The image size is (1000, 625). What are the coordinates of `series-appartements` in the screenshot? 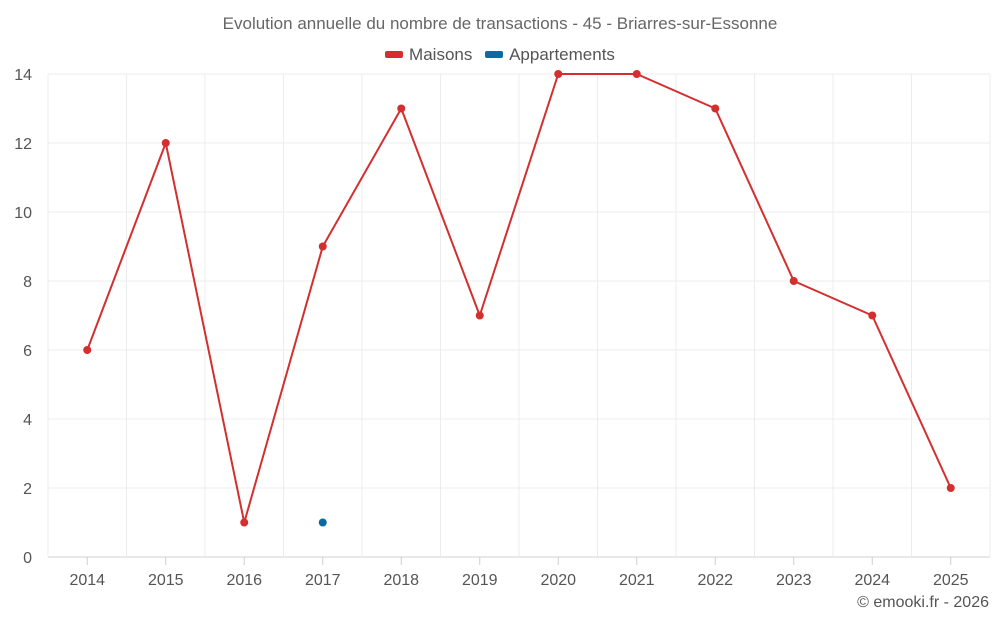 It's located at (322, 522).